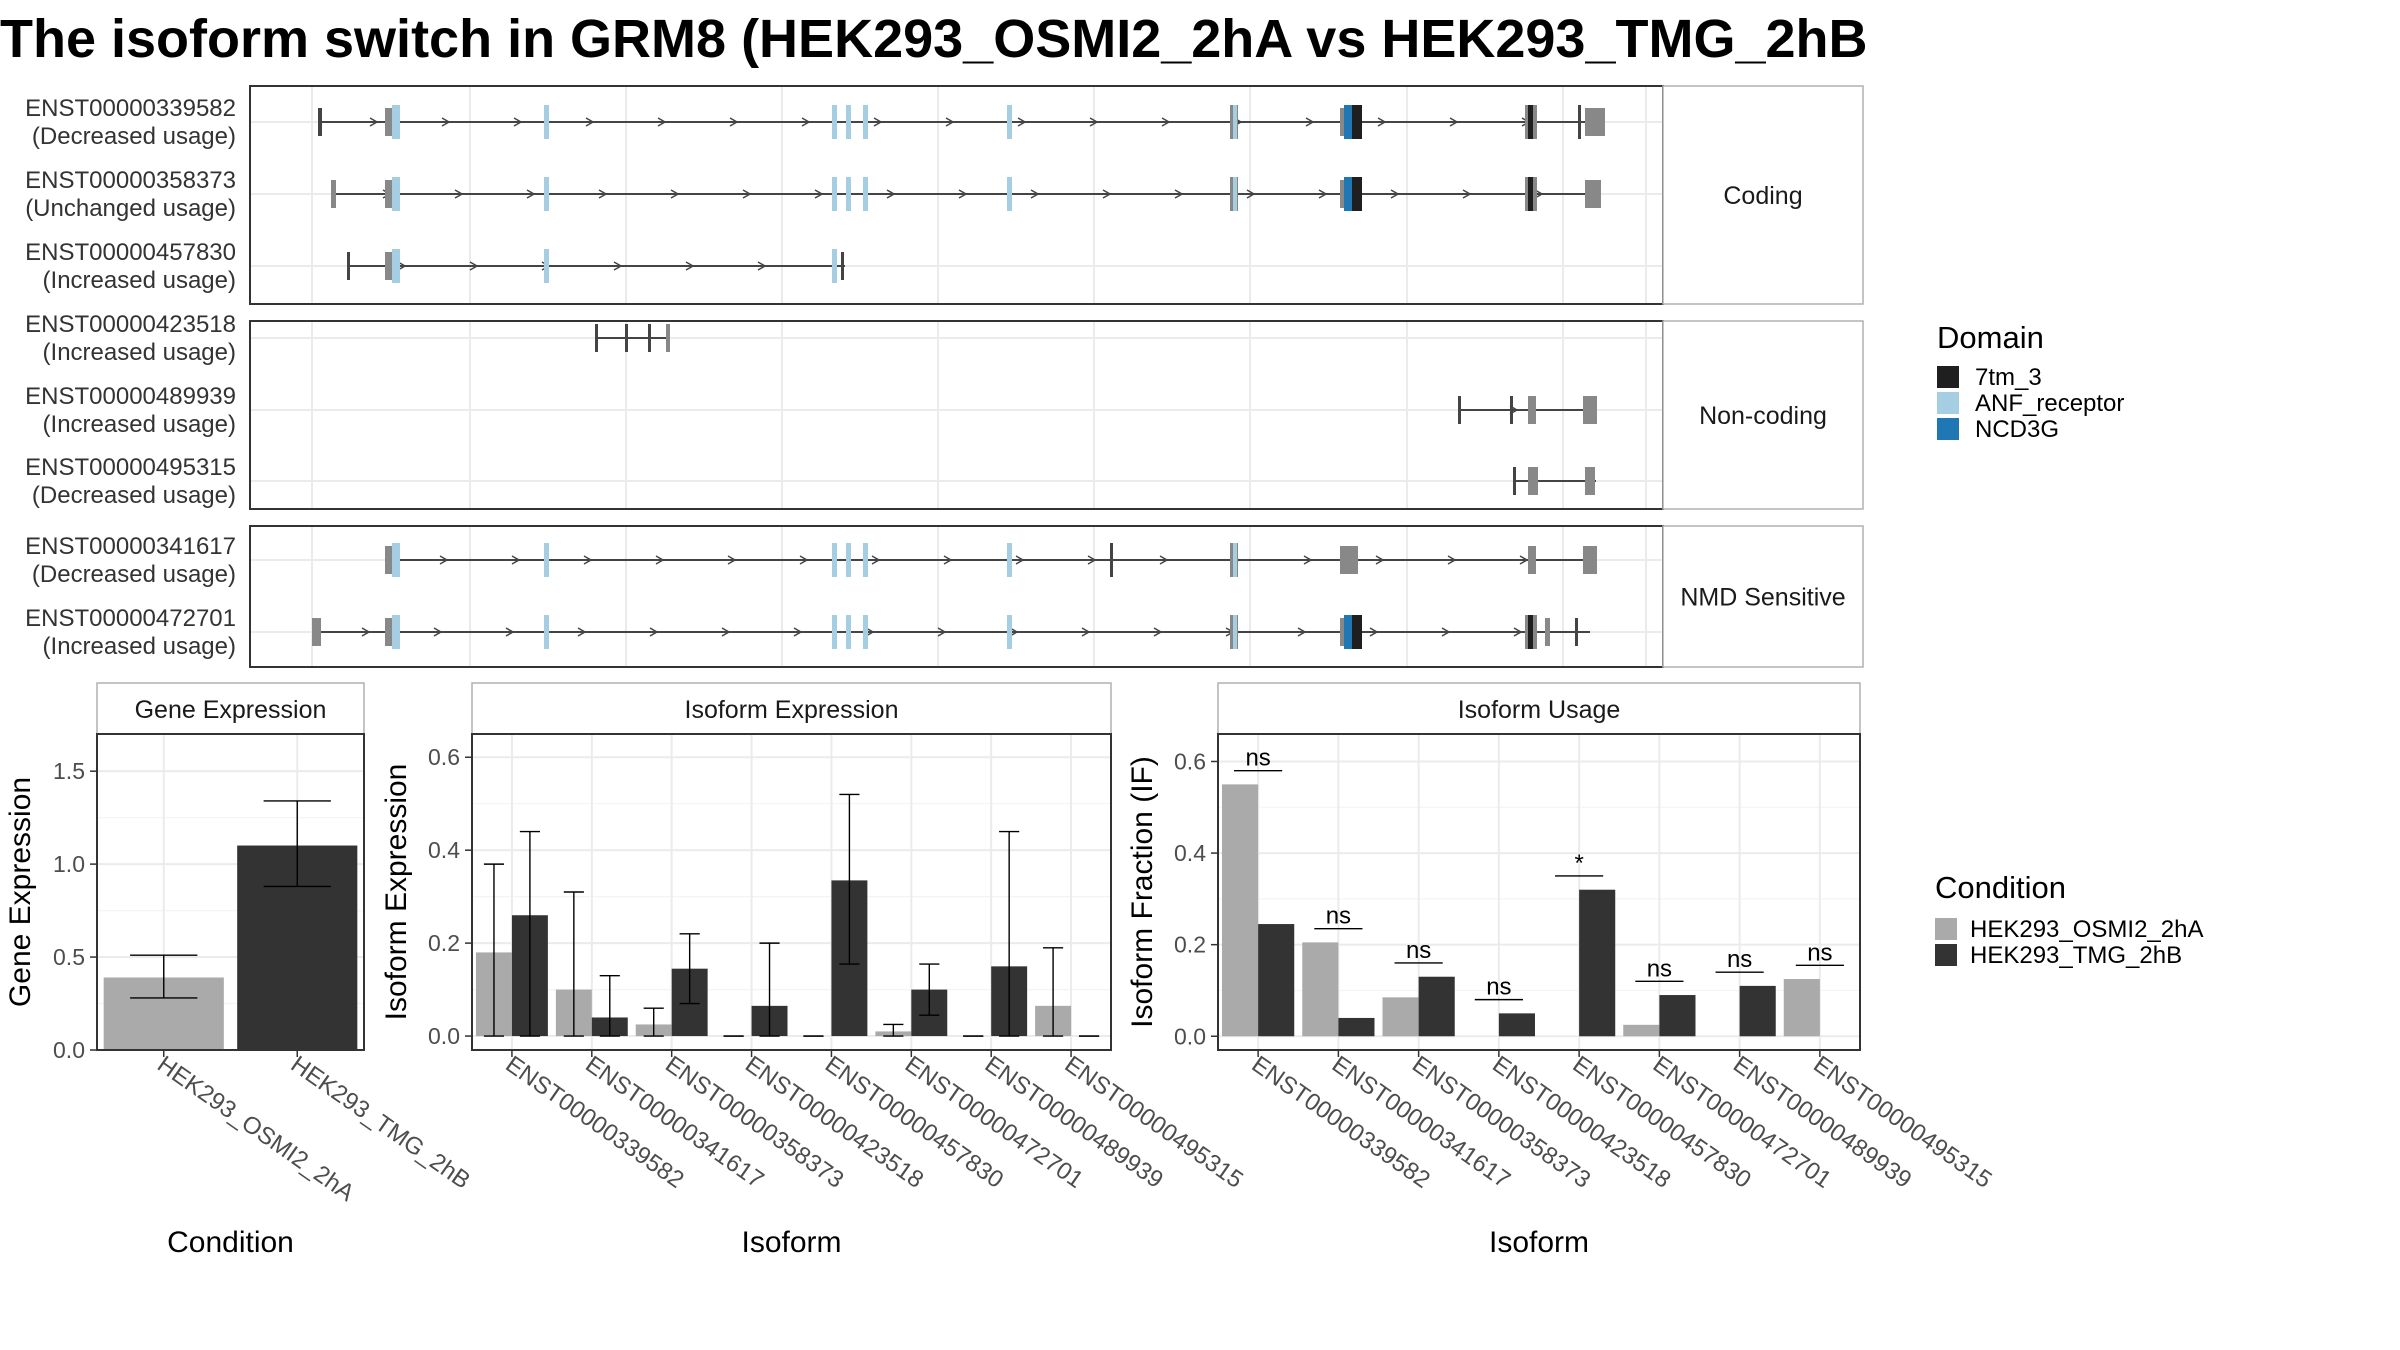 The height and width of the screenshot is (1350, 2400). What do you see at coordinates (1946, 955) in the screenshot?
I see `condition-legend-swatch` at bounding box center [1946, 955].